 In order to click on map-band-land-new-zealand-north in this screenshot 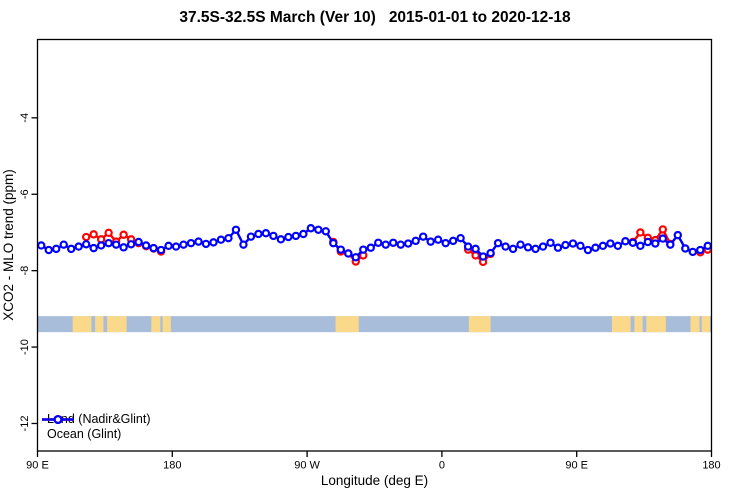, I will do `click(166, 324)`.